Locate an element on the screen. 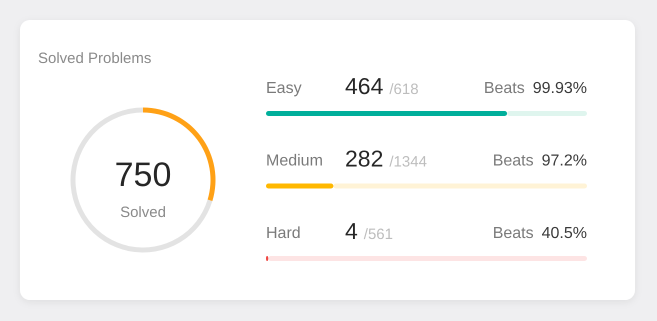  annotation: Beats 97.2% is located at coordinates (539, 161).